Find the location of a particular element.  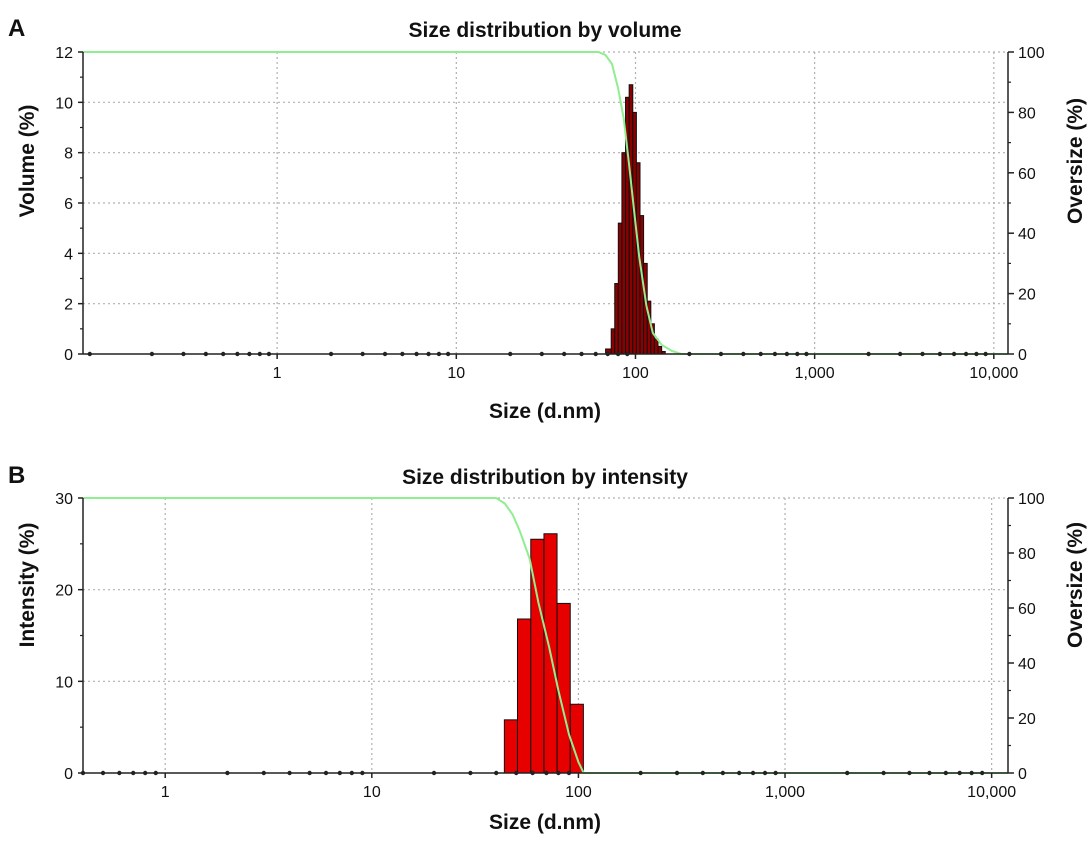

panel-a-x-tick-label: 100 is located at coordinates (635, 373).